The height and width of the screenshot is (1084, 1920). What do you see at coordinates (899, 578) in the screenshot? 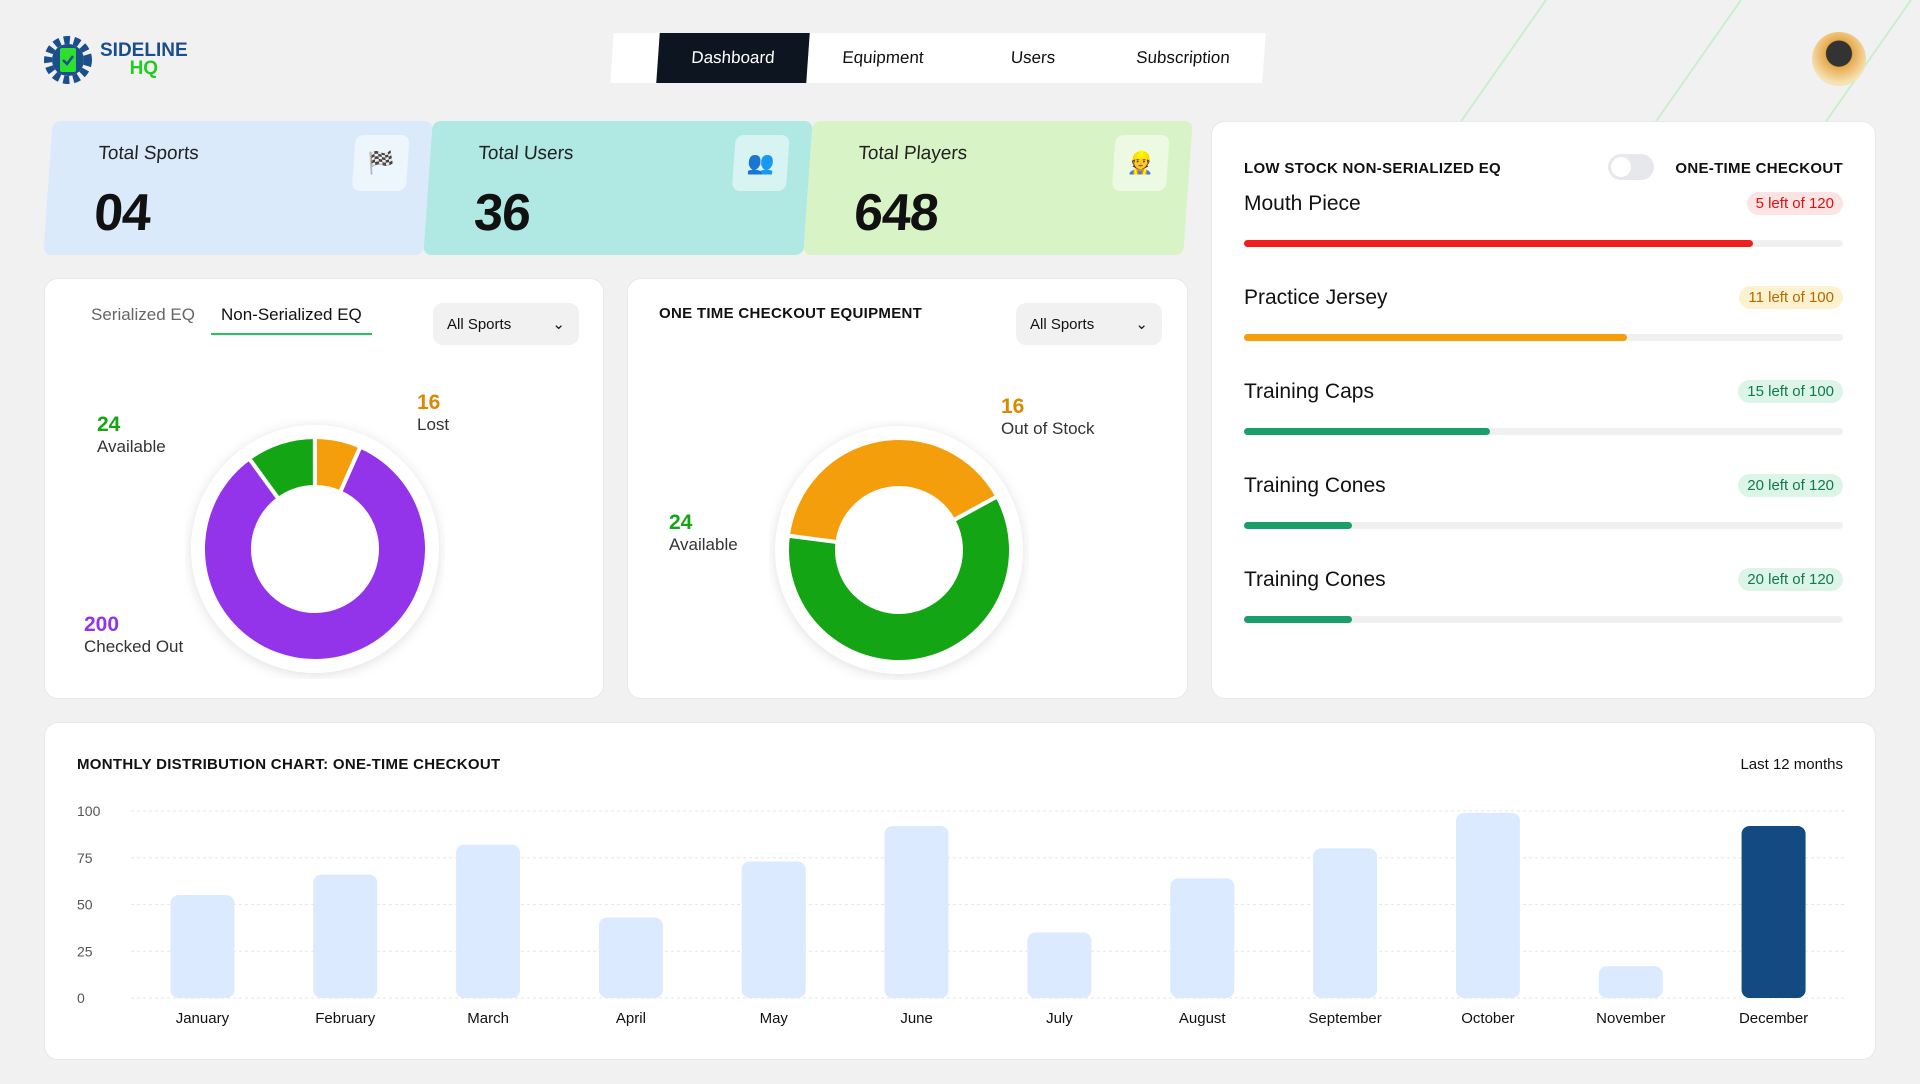
I see `donut-slice-available` at bounding box center [899, 578].